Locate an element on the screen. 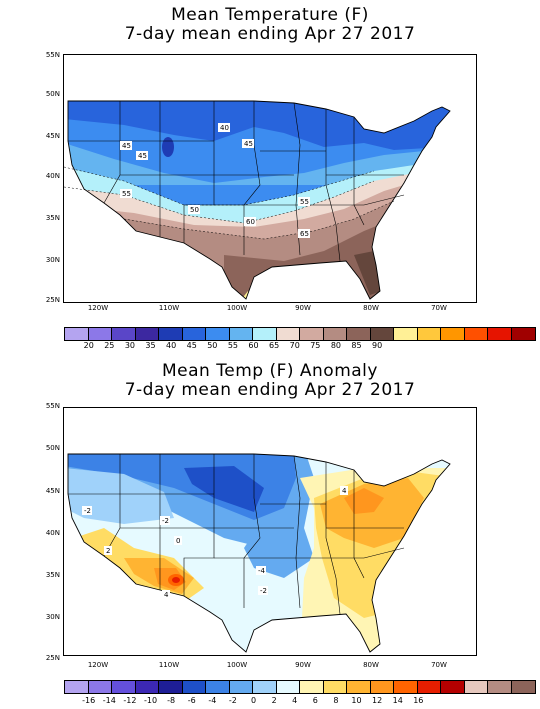  colorbar-label: 70 is located at coordinates (294, 345).